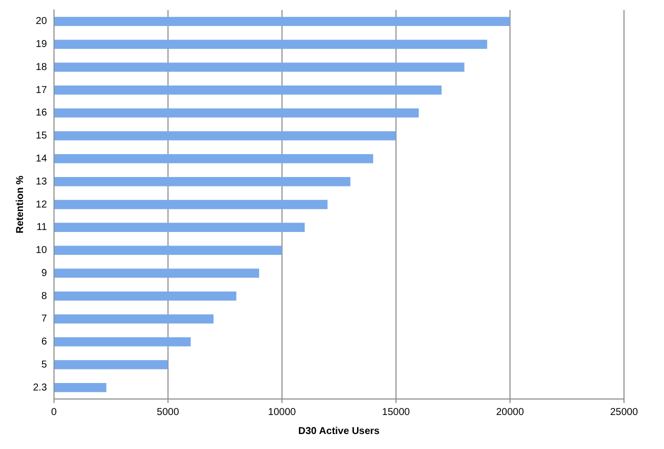 This screenshot has width=664, height=449. I want to click on y-tick-label: 18, so click(42, 67).